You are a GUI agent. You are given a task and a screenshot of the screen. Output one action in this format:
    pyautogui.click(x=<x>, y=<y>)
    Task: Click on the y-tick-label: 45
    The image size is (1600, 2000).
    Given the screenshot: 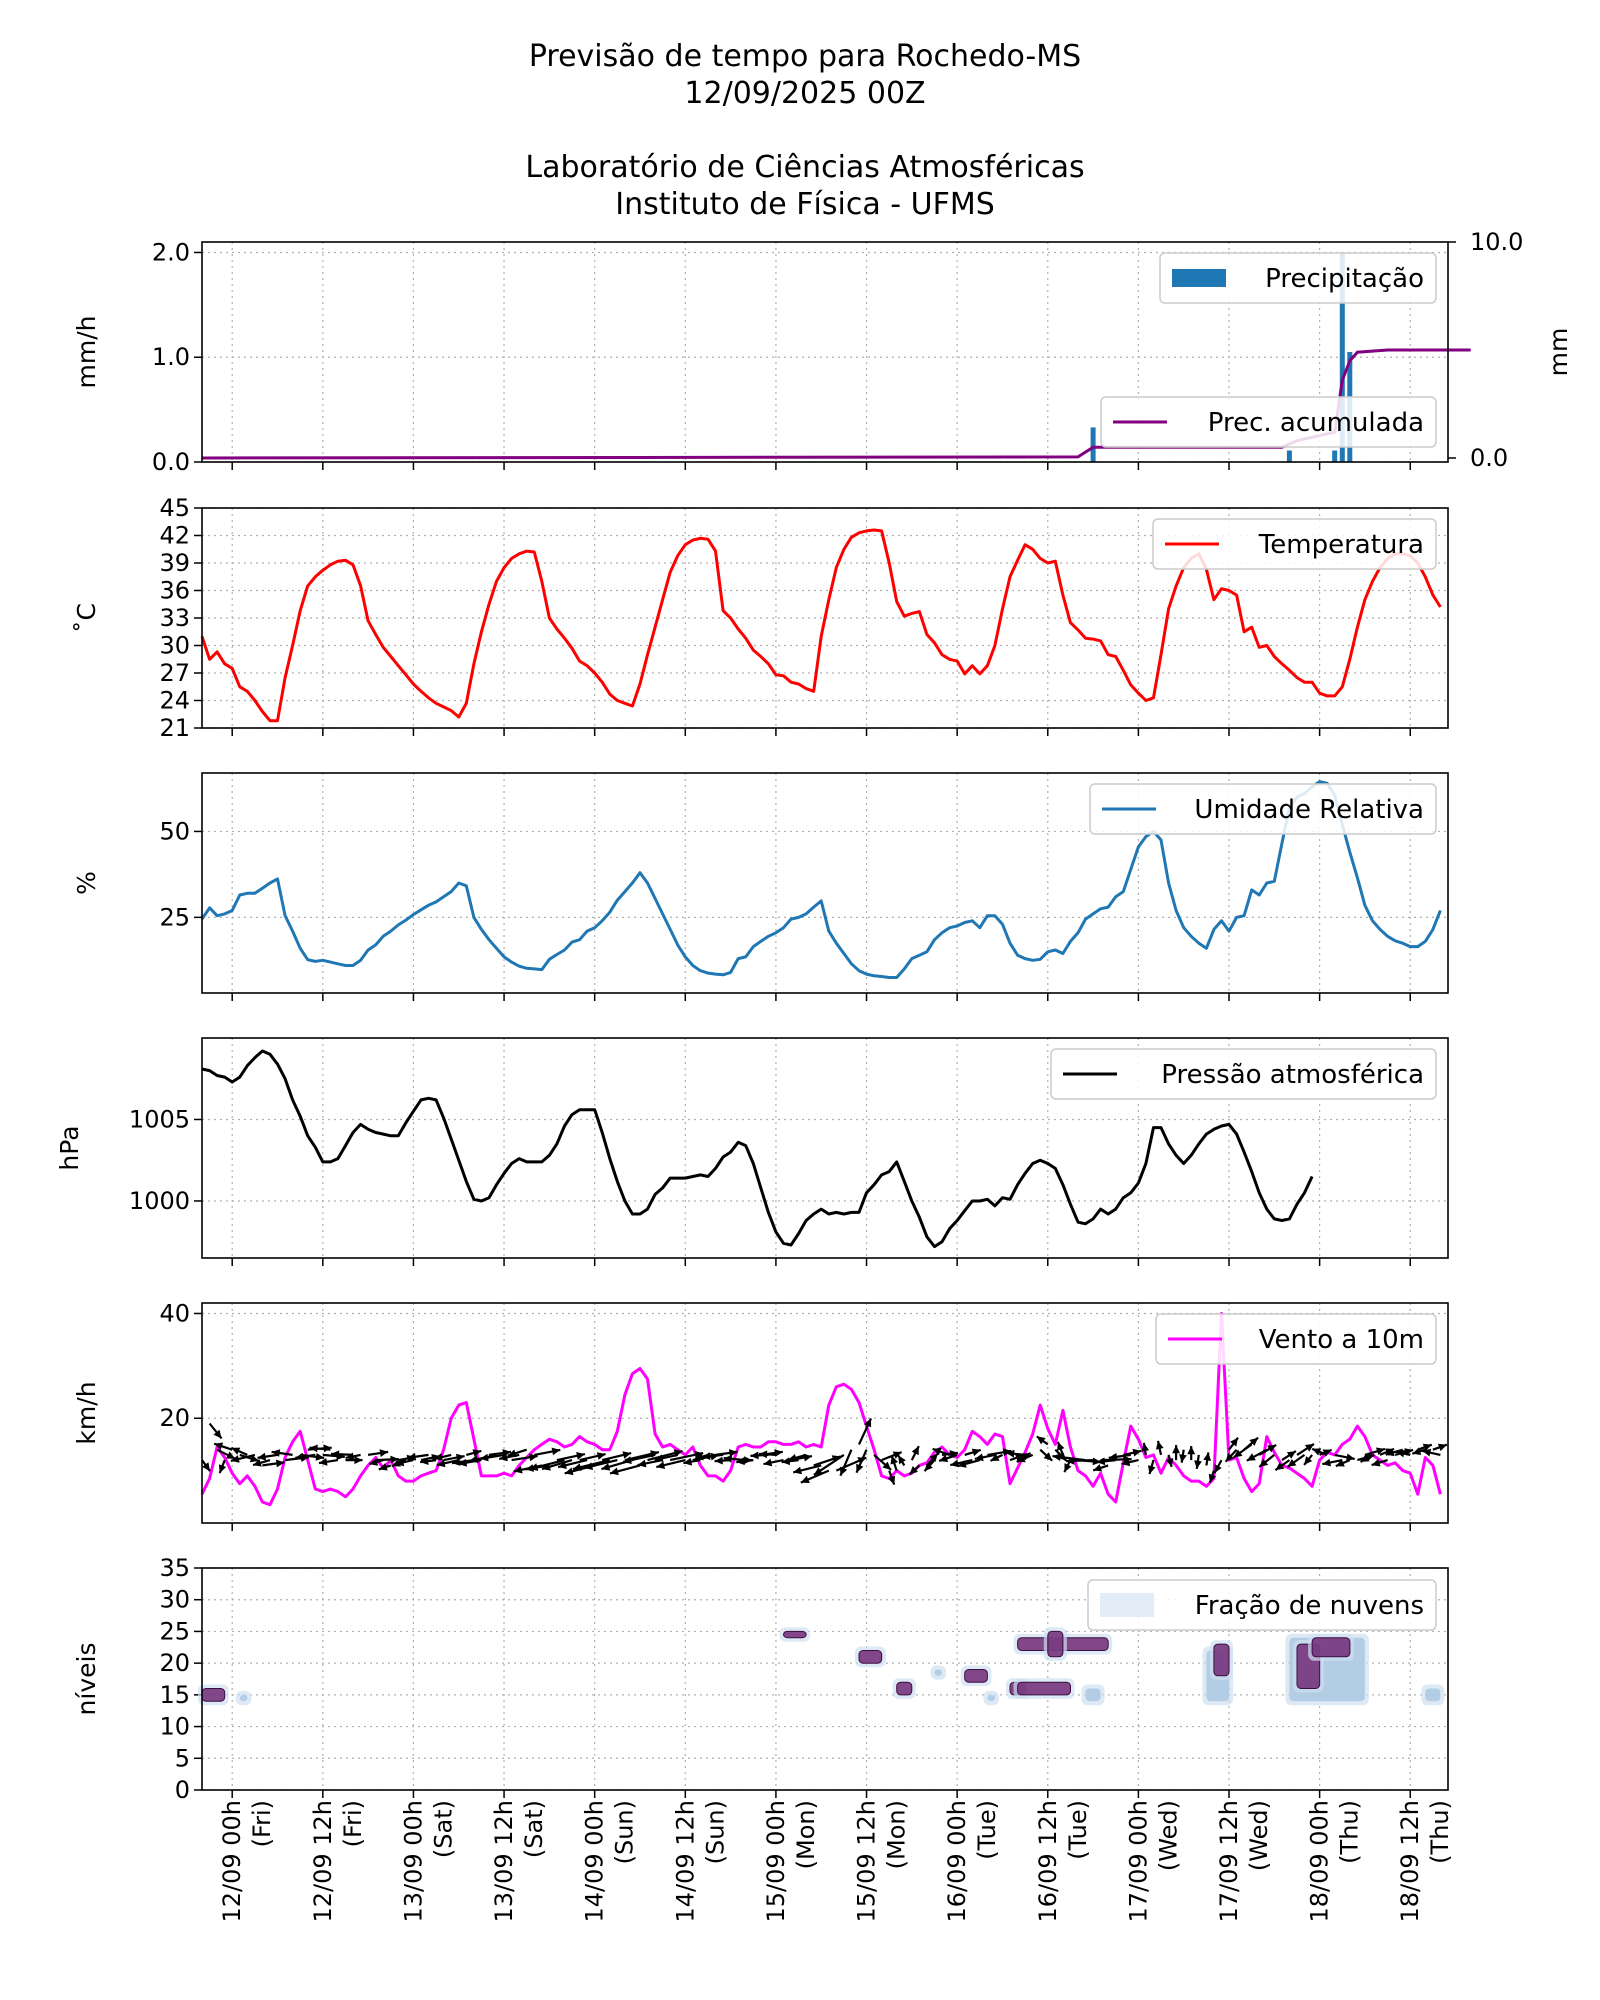 What is the action you would take?
    pyautogui.click(x=174, y=508)
    